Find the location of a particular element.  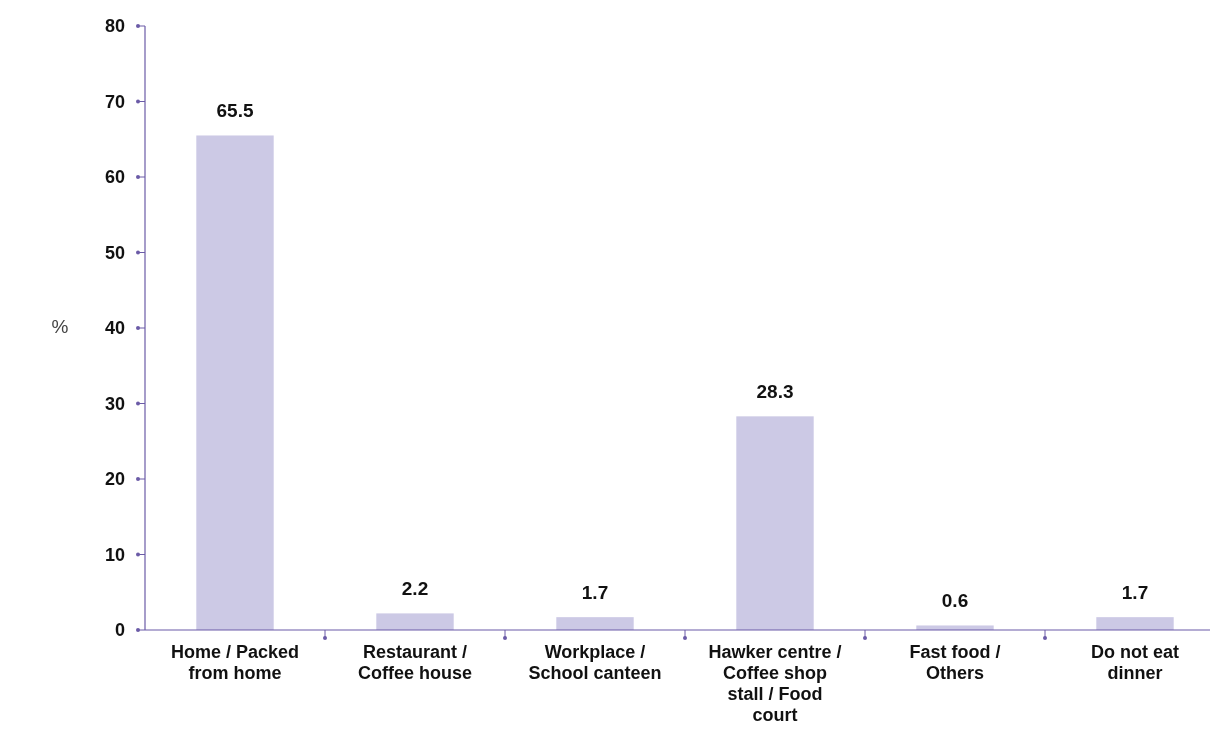

y-tick-label: 50 is located at coordinates (114, 252).